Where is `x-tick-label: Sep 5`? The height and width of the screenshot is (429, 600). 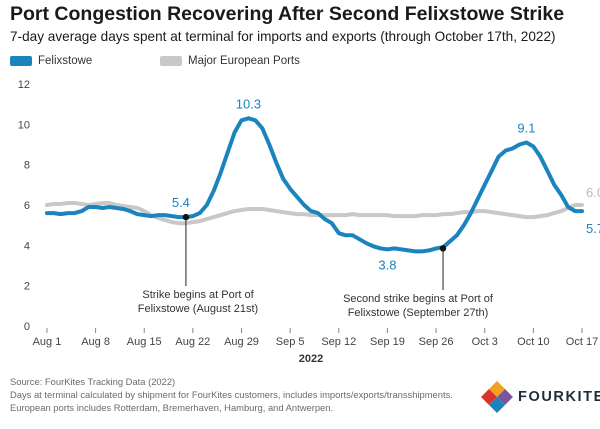
x-tick-label: Sep 5 is located at coordinates (290, 342).